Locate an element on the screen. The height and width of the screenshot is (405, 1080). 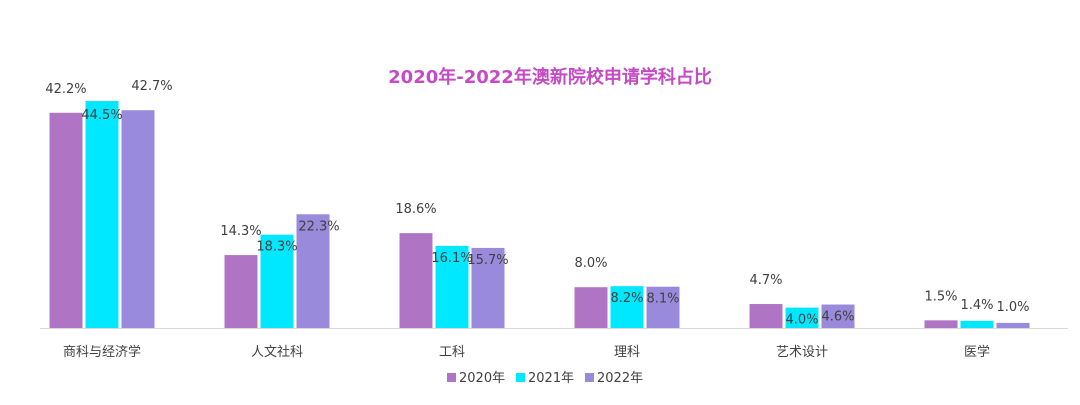
chart-title: 2020年-2022年澳新院校申请学科占比 is located at coordinates (550, 77).